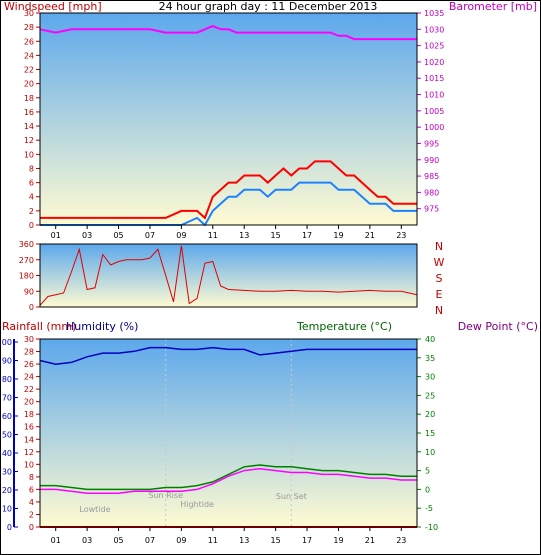  What do you see at coordinates (307, 540) in the screenshot?
I see `x-tick-label: 17` at bounding box center [307, 540].